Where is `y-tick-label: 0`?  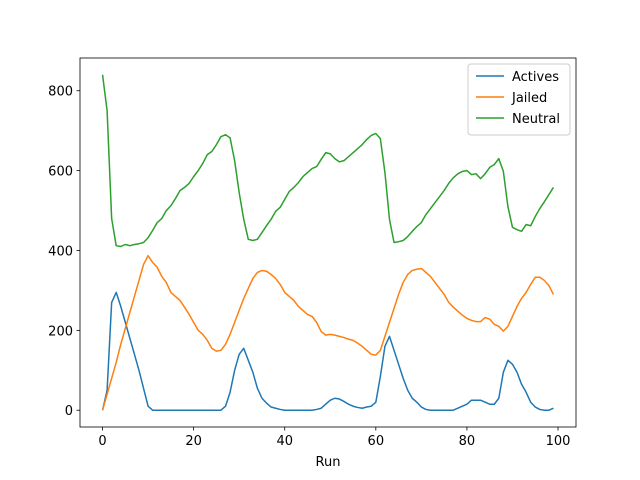
y-tick-label: 0 is located at coordinates (69, 411).